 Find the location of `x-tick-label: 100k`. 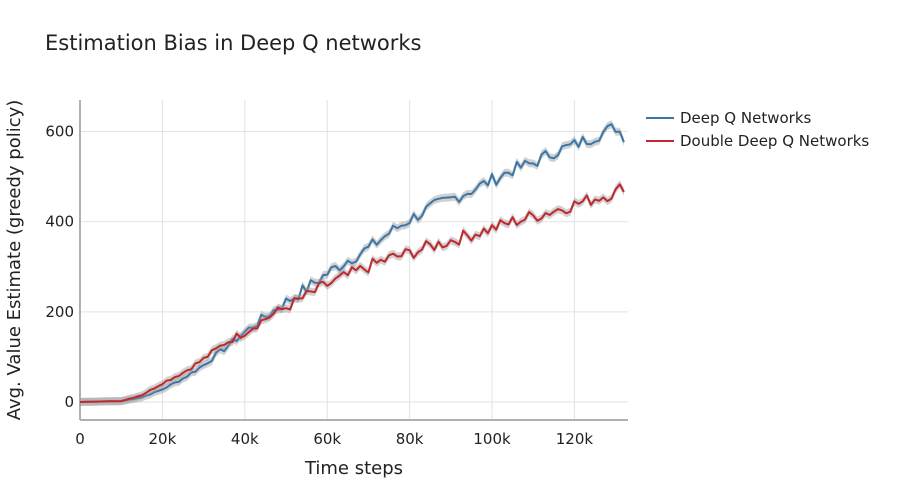

x-tick-label: 100k is located at coordinates (492, 439).